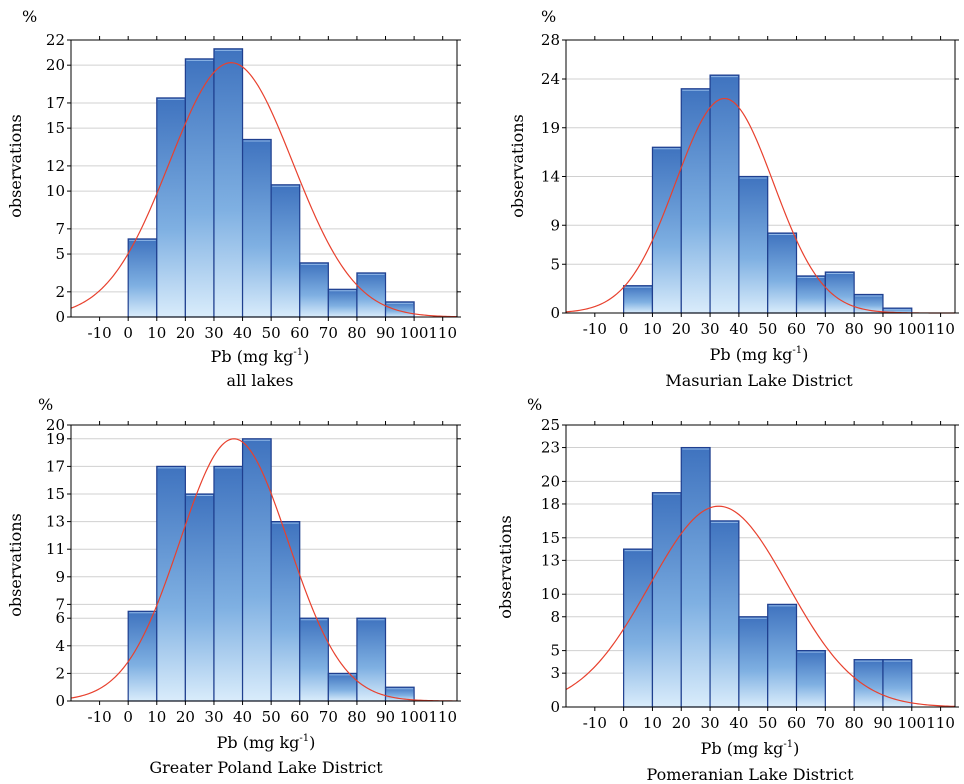  What do you see at coordinates (550, 425) in the screenshot?
I see `y-tick-label: 25` at bounding box center [550, 425].